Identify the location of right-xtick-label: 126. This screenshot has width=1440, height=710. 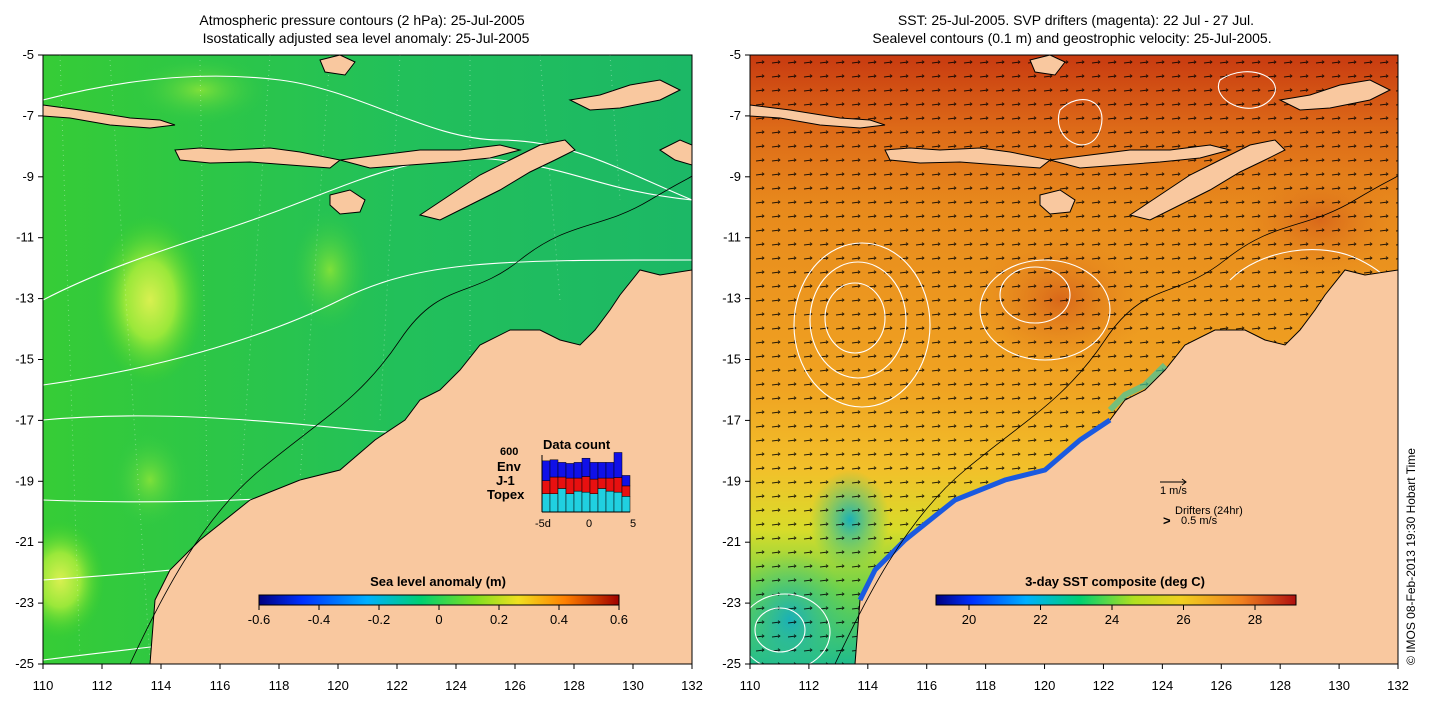
(1221, 685).